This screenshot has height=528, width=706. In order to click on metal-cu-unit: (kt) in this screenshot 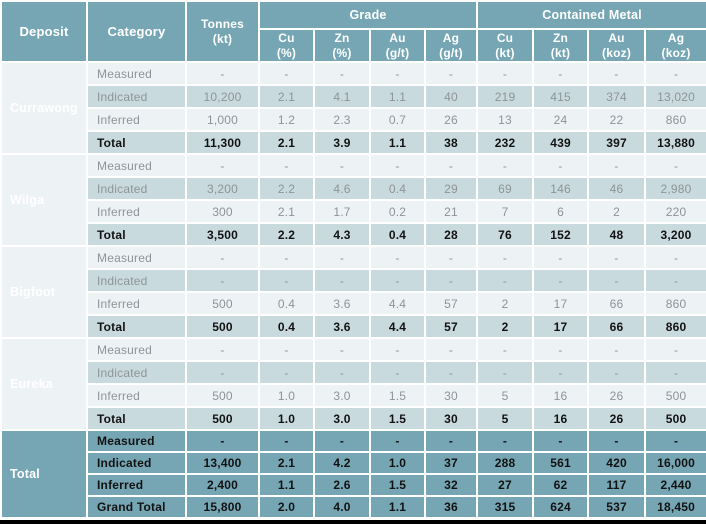, I will do `click(505, 52)`.